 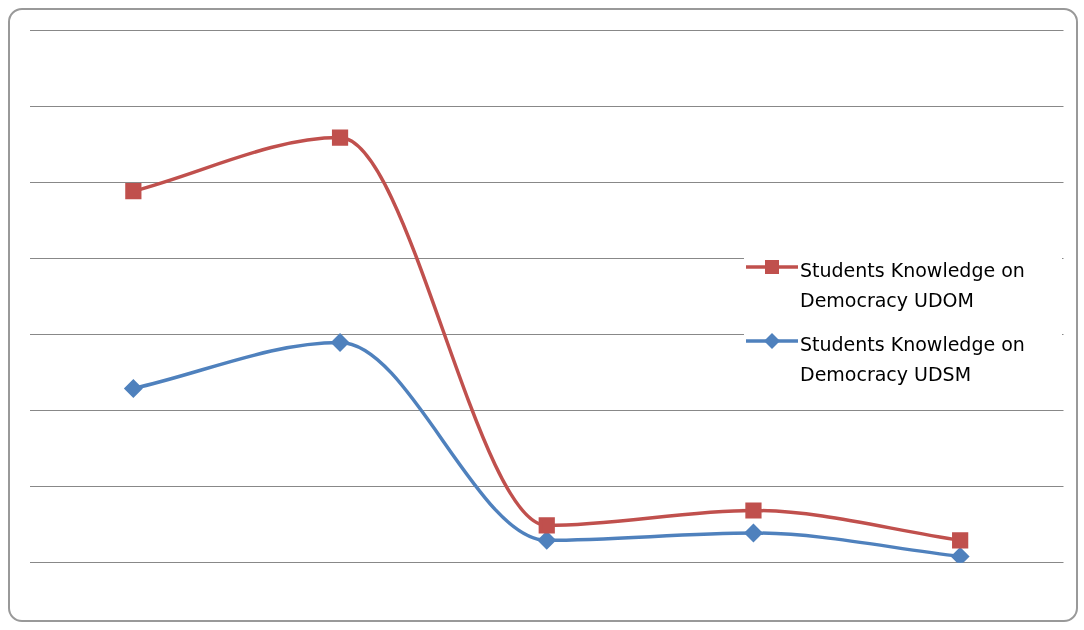 What do you see at coordinates (913, 285) in the screenshot?
I see `legend-label: Students Knowledge on Democracy UDOM` at bounding box center [913, 285].